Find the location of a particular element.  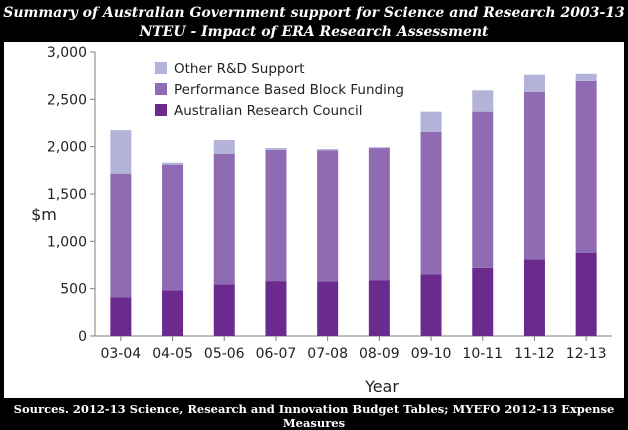

y-axis-label: $m is located at coordinates (44, 214).